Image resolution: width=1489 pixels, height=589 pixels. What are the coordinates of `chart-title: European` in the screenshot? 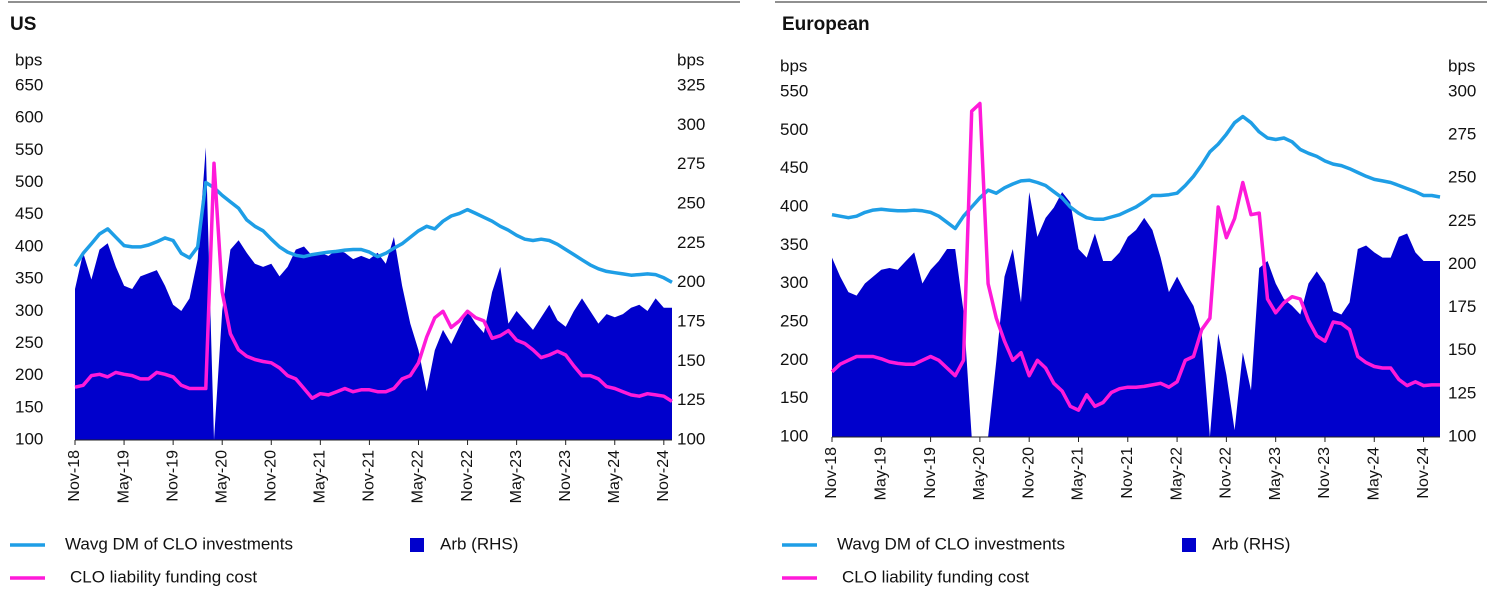 It's located at (826, 24).